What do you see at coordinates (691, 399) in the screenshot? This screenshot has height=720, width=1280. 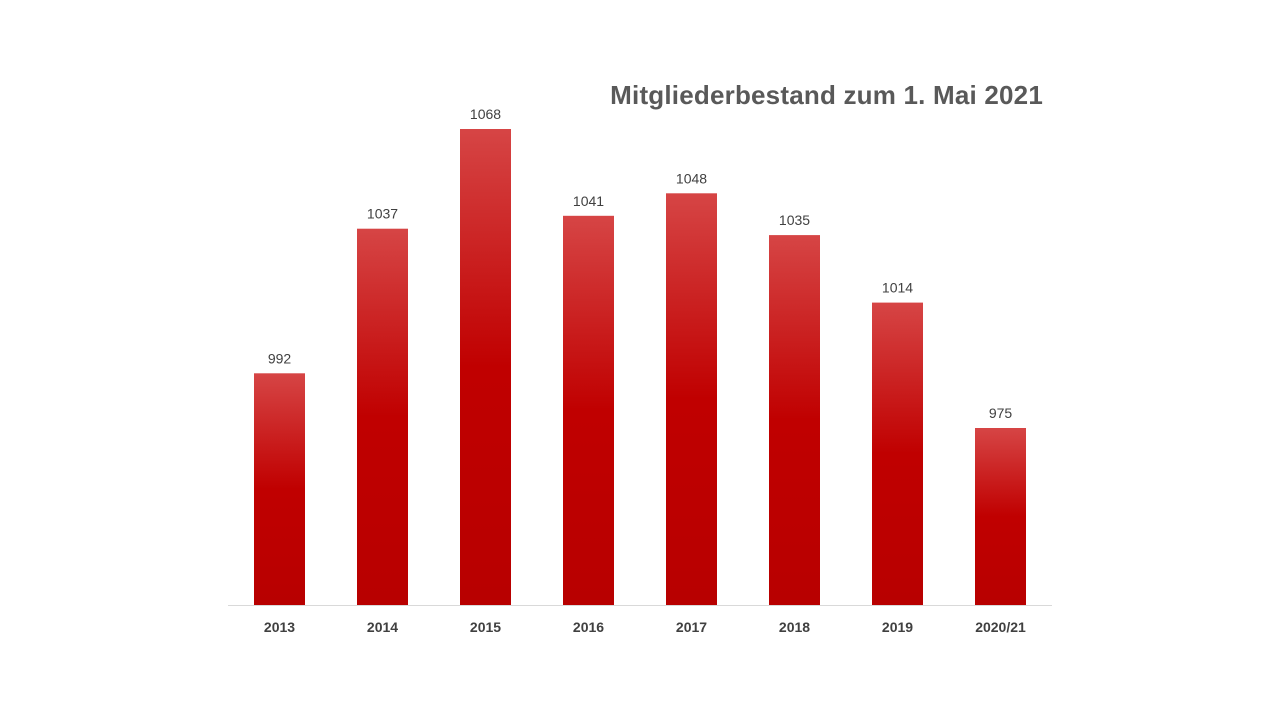 I see `bar-2017` at bounding box center [691, 399].